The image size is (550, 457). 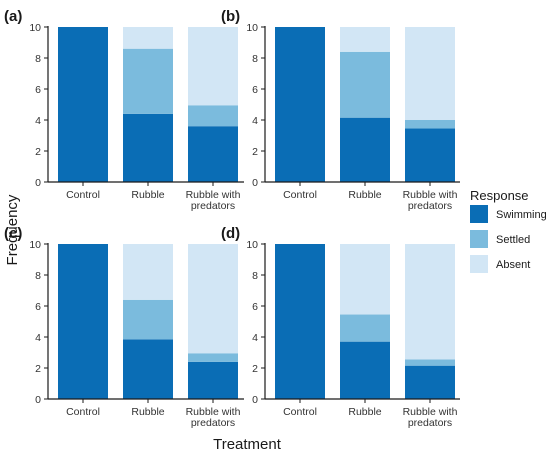 I want to click on panel-label: (c), so click(x=13, y=233).